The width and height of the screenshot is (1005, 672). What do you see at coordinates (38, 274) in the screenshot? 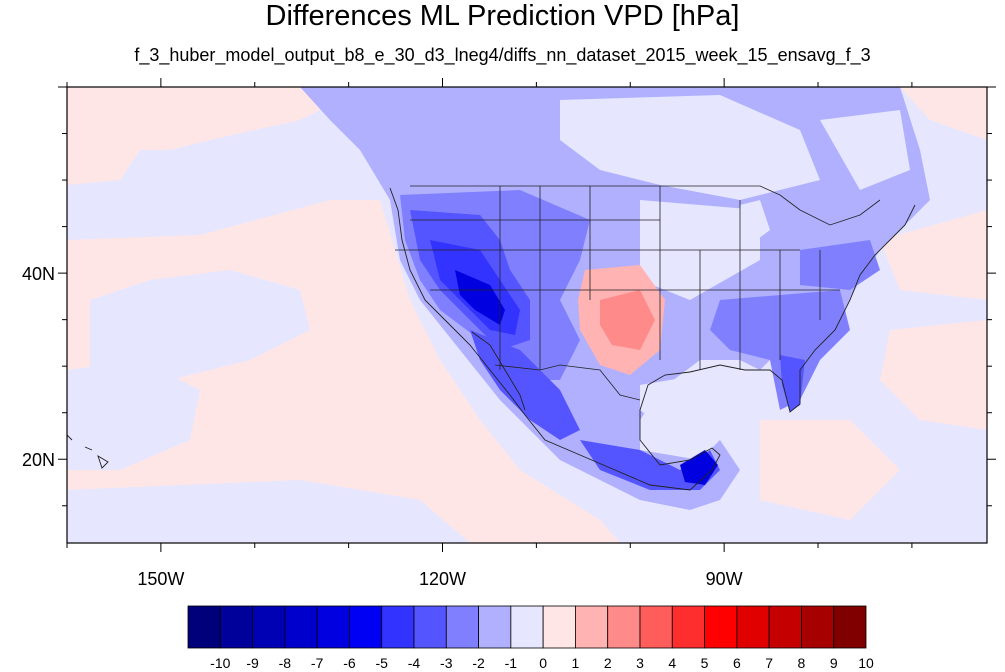
I see `y-tick-label: 40N` at bounding box center [38, 274].